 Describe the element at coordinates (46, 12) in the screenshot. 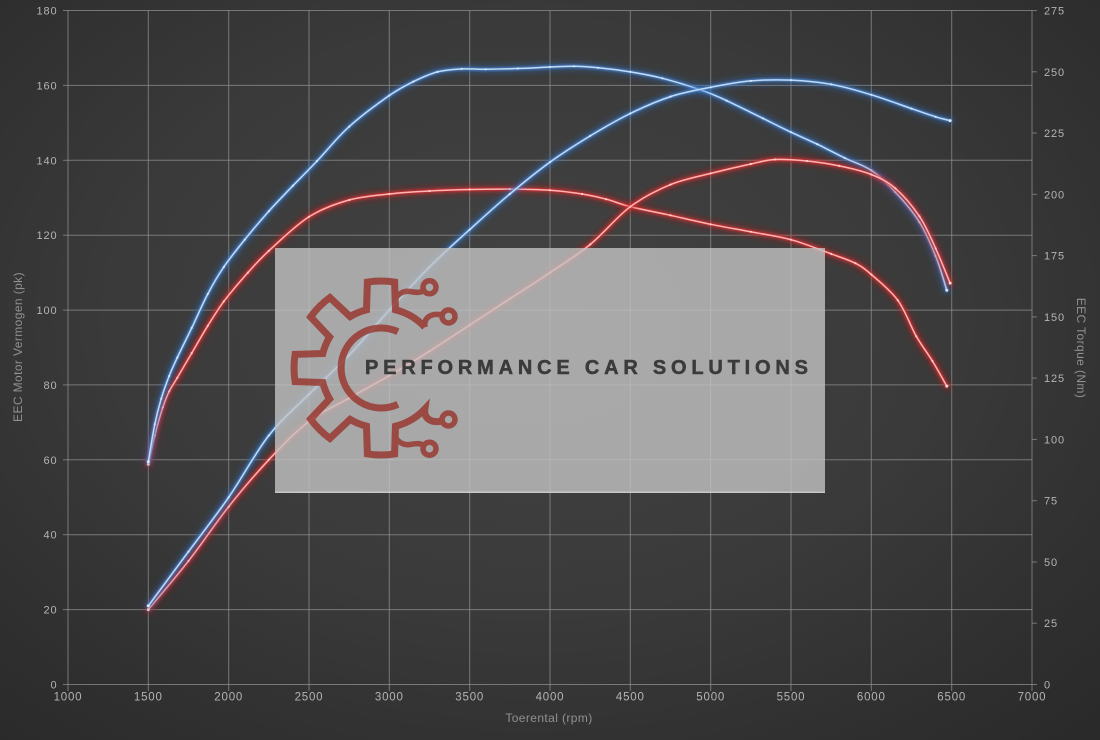

I see `svg-text: 180` at that location.